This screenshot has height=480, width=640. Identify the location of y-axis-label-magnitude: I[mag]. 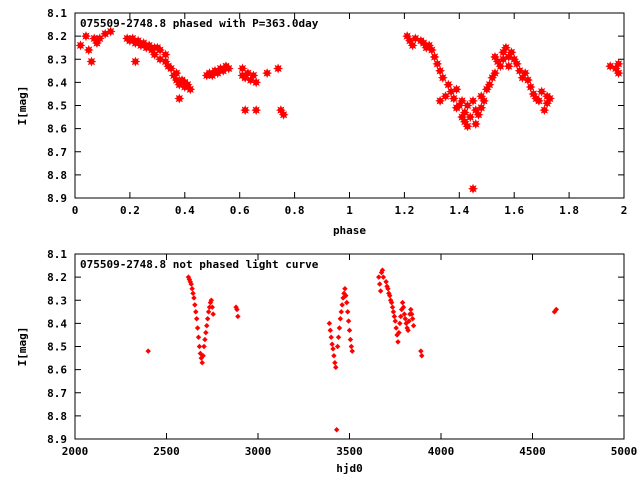
(22, 347).